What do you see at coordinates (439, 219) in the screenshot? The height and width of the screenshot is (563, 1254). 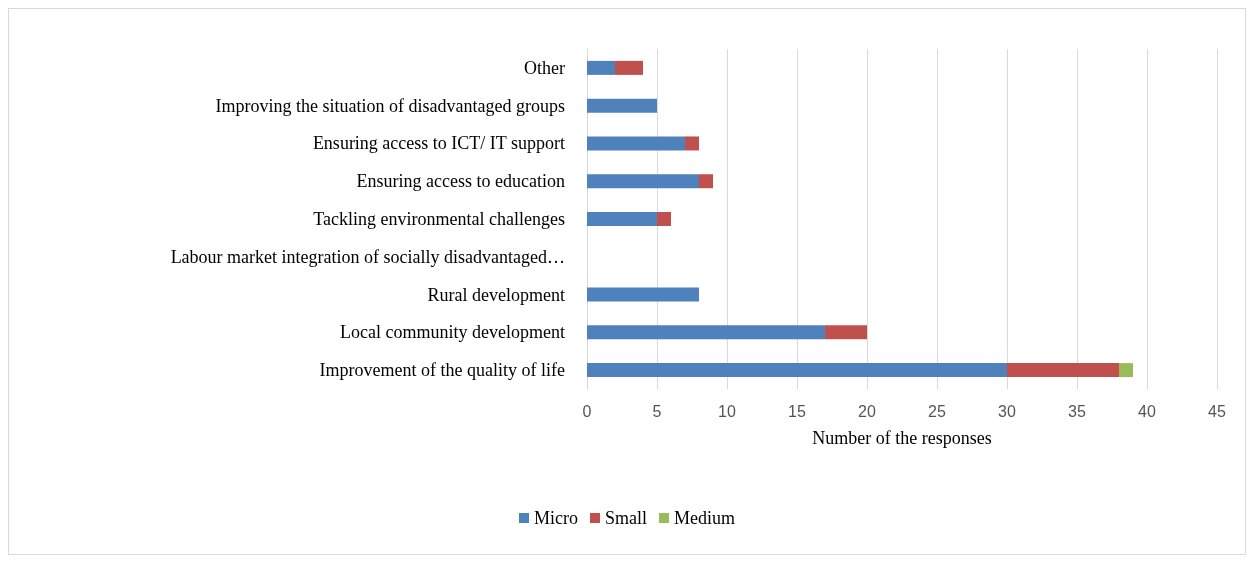 I see `y-tick-label: Tackling environmental challenges` at bounding box center [439, 219].